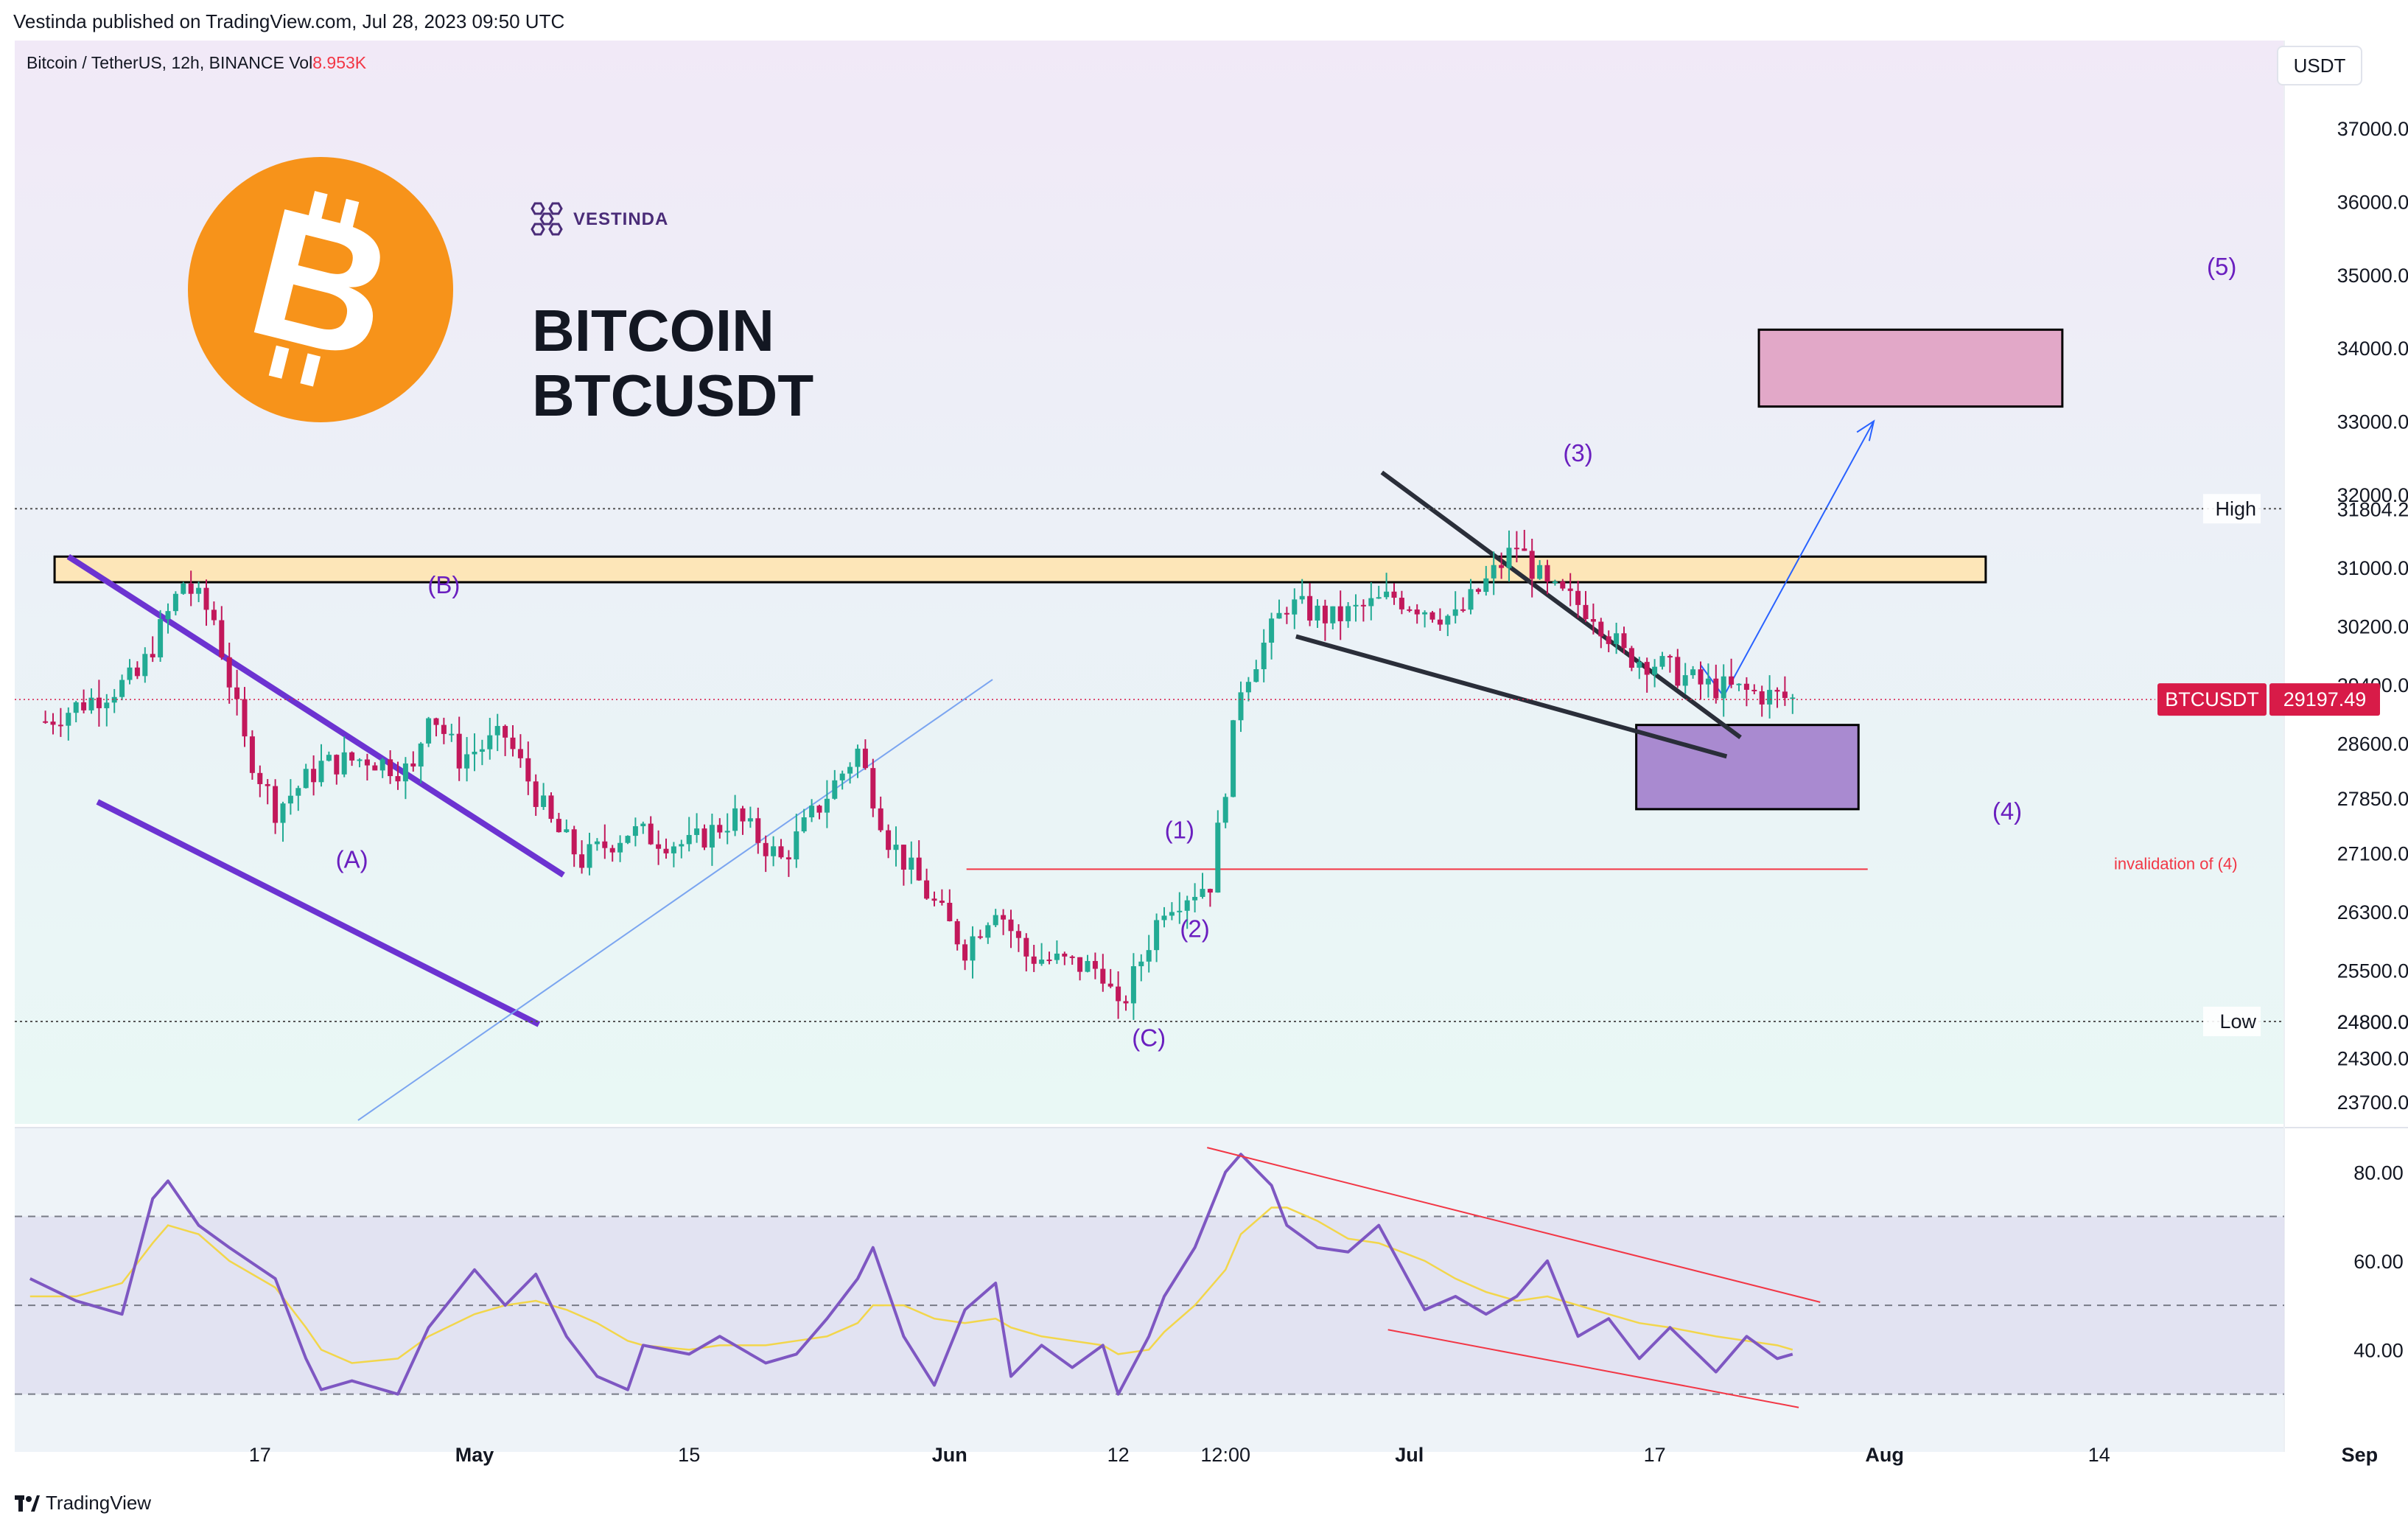 The width and height of the screenshot is (2408, 1530). Describe the element at coordinates (2378, 1350) in the screenshot. I see `rsi-tick-label: 40.00` at that location.